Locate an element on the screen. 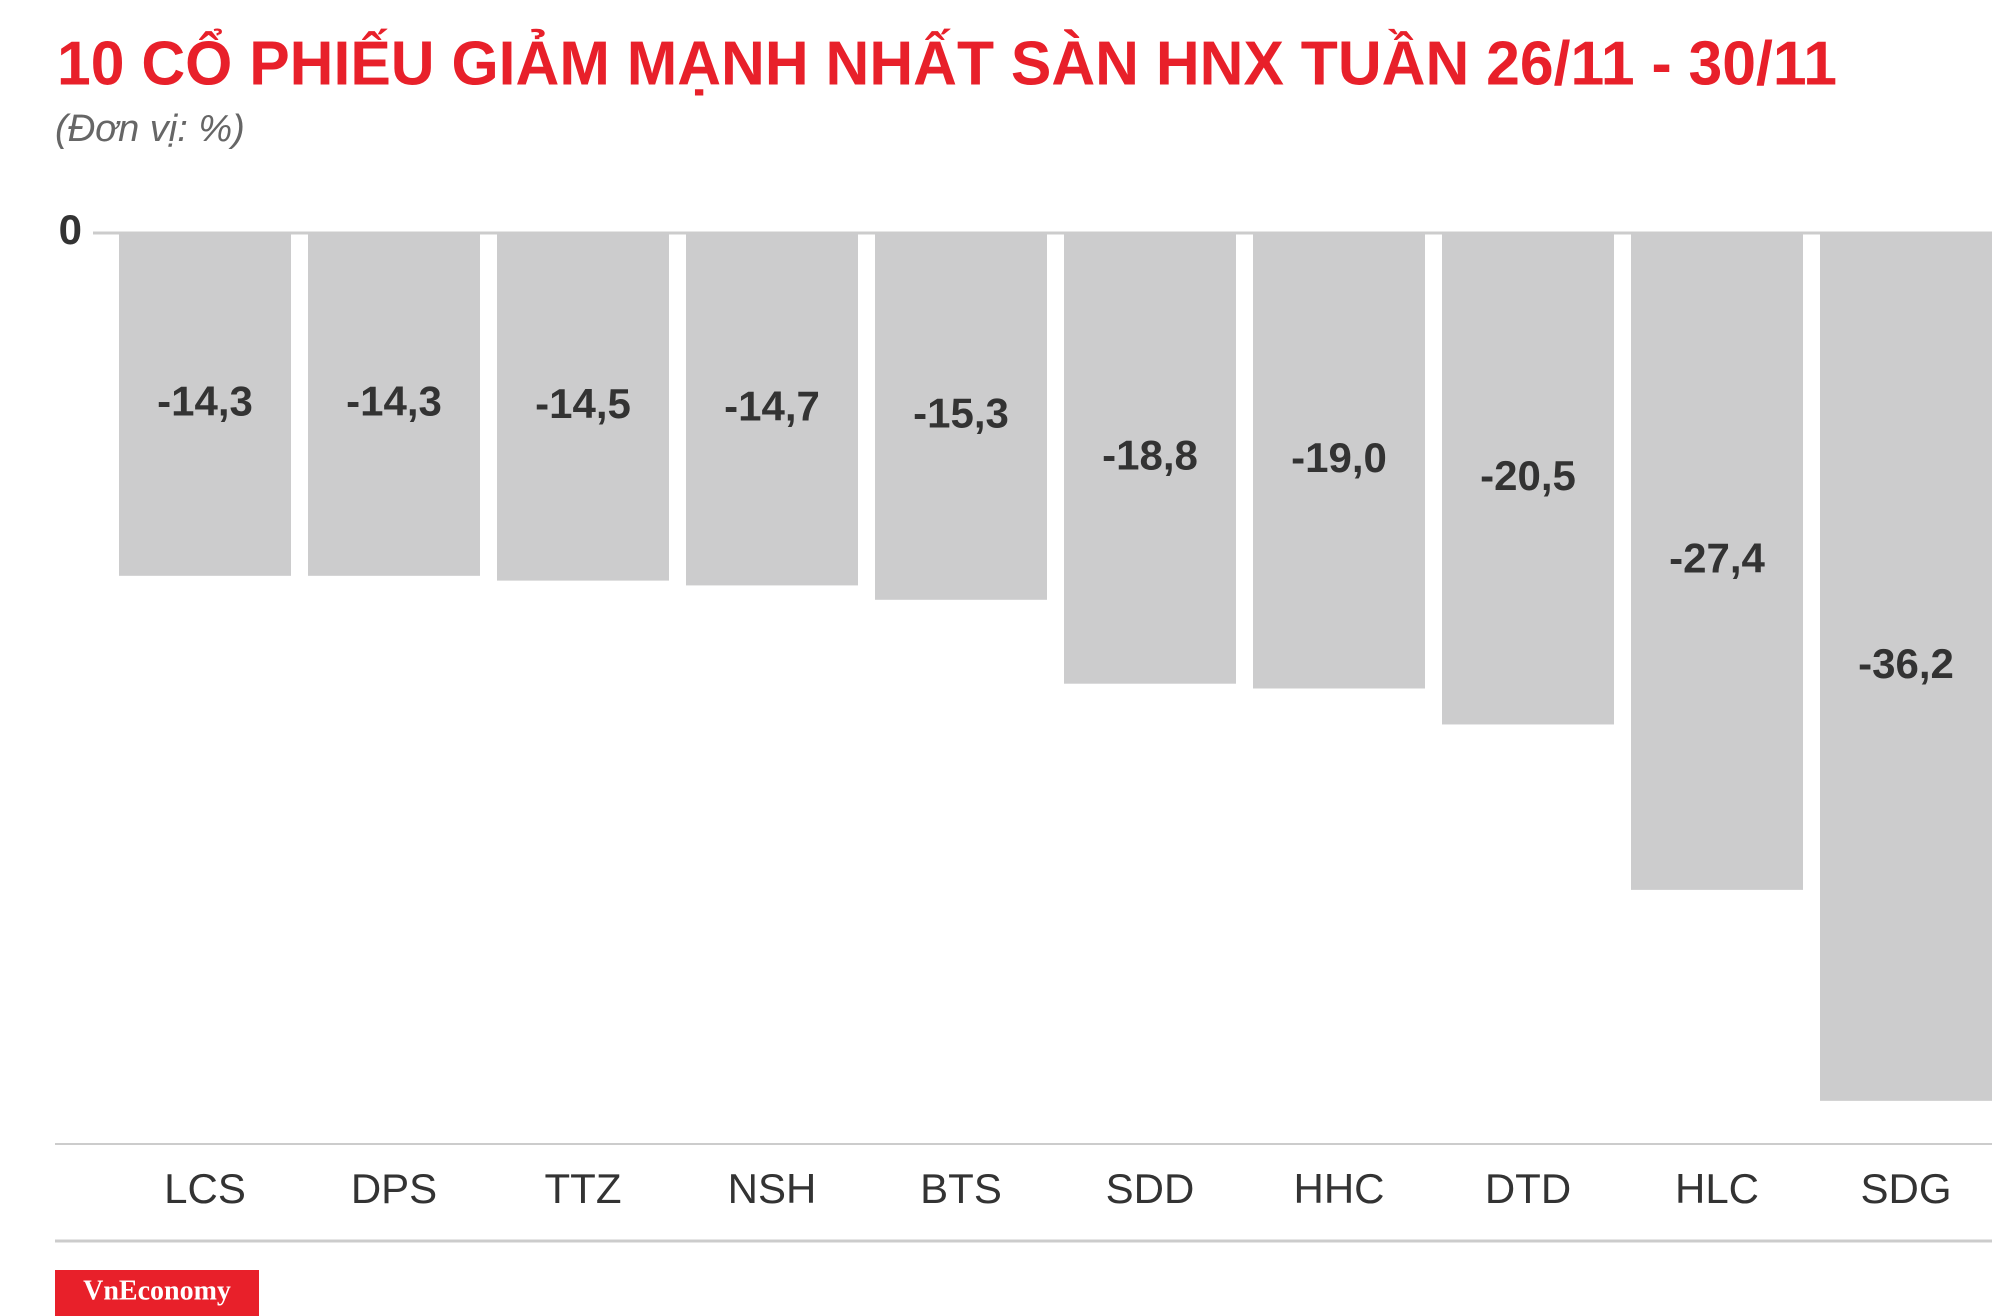  value-label: -20,5 is located at coordinates (1528, 475).